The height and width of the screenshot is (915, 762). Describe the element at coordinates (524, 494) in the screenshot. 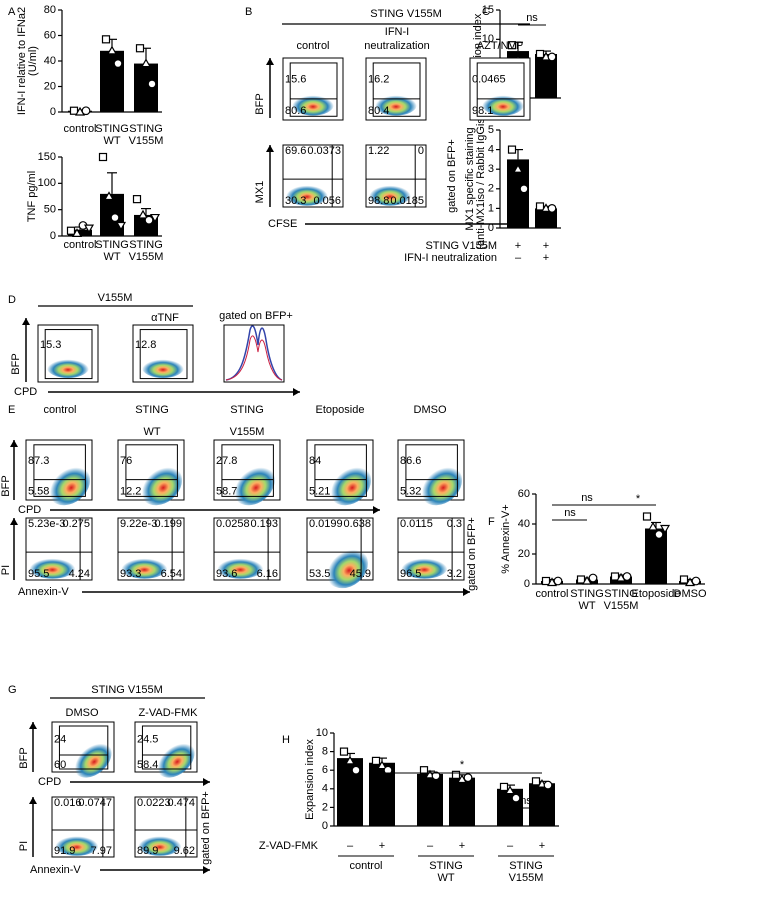

I see `y-tick-label: 60` at that location.